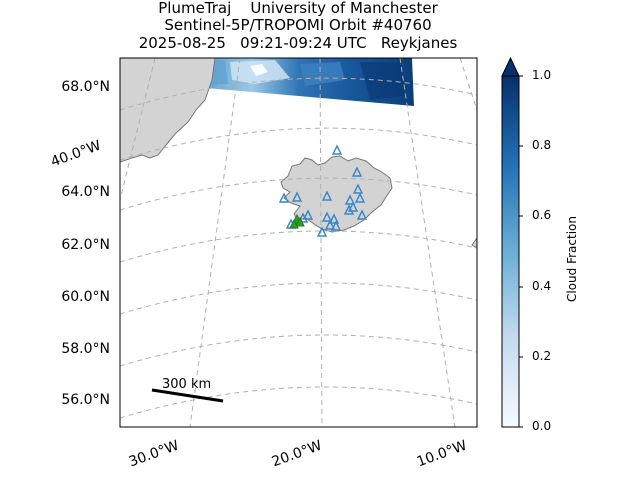 The height and width of the screenshot is (480, 640). Describe the element at coordinates (512, 242) in the screenshot. I see `colorbar` at that location.